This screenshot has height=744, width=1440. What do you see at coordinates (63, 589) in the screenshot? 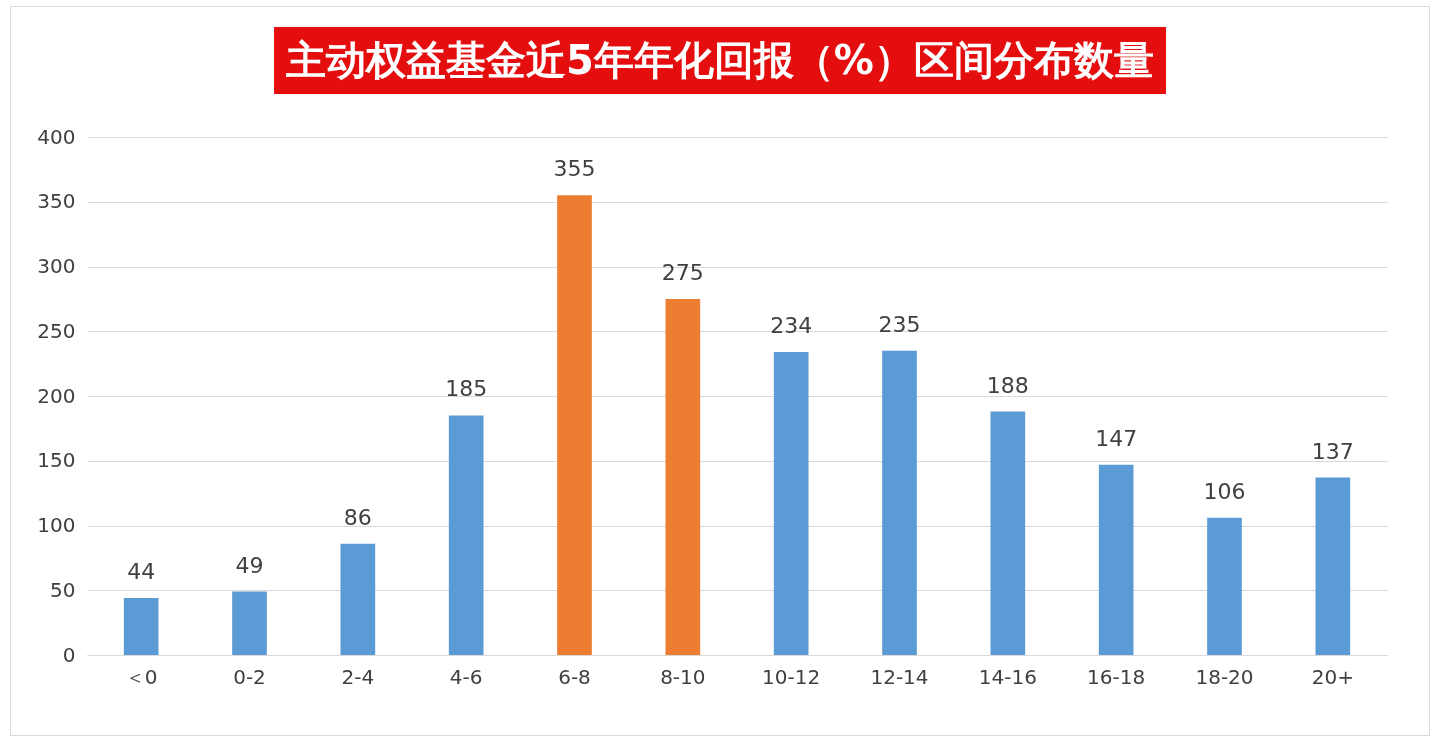
I see `y-tick-label: 50` at bounding box center [63, 589].